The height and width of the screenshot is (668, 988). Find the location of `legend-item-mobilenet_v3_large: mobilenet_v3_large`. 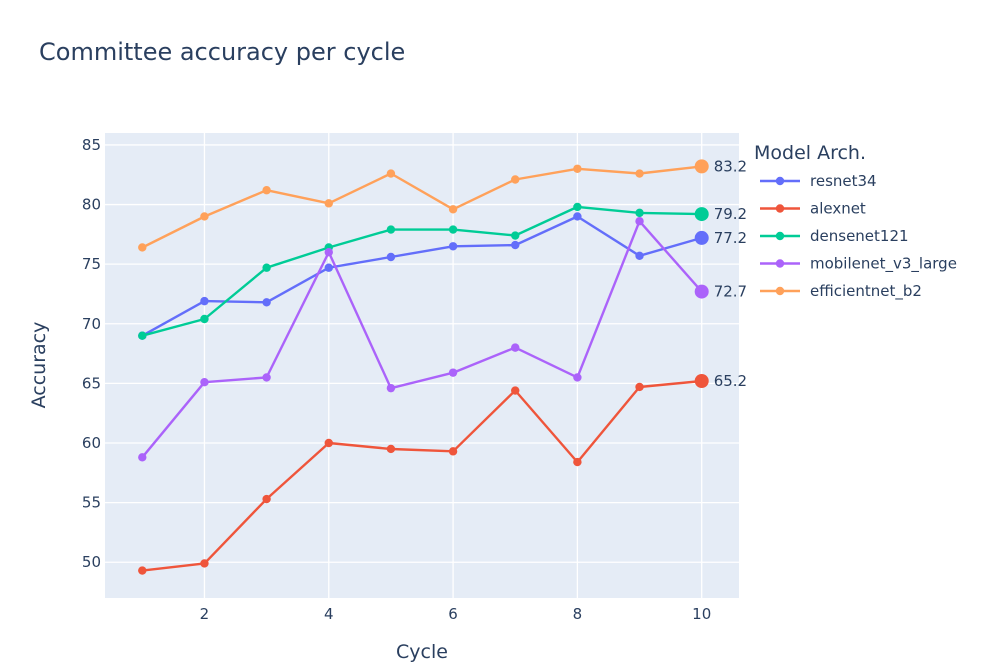

legend-item-mobilenet_v3_large: mobilenet_v3_large is located at coordinates (858, 264).